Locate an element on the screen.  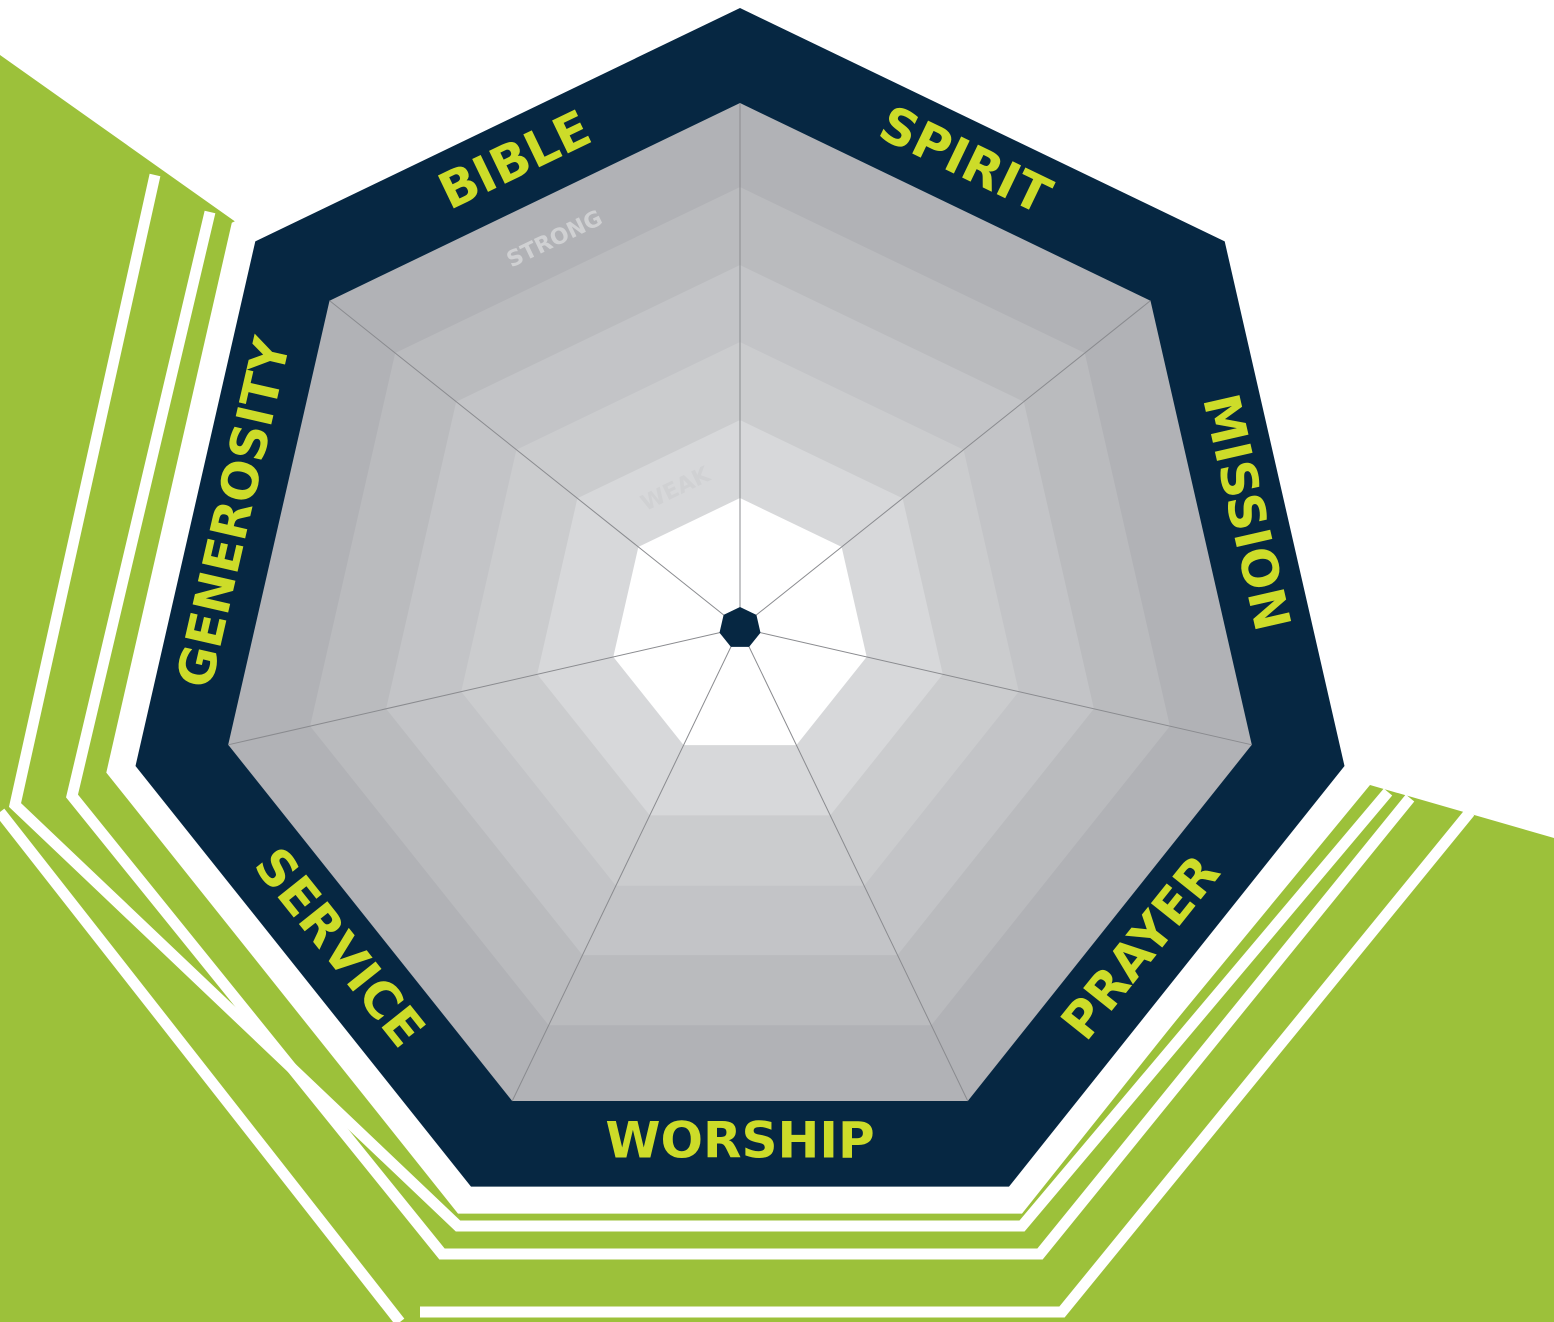
axis-label: WORSHIP is located at coordinates (739, 1140).